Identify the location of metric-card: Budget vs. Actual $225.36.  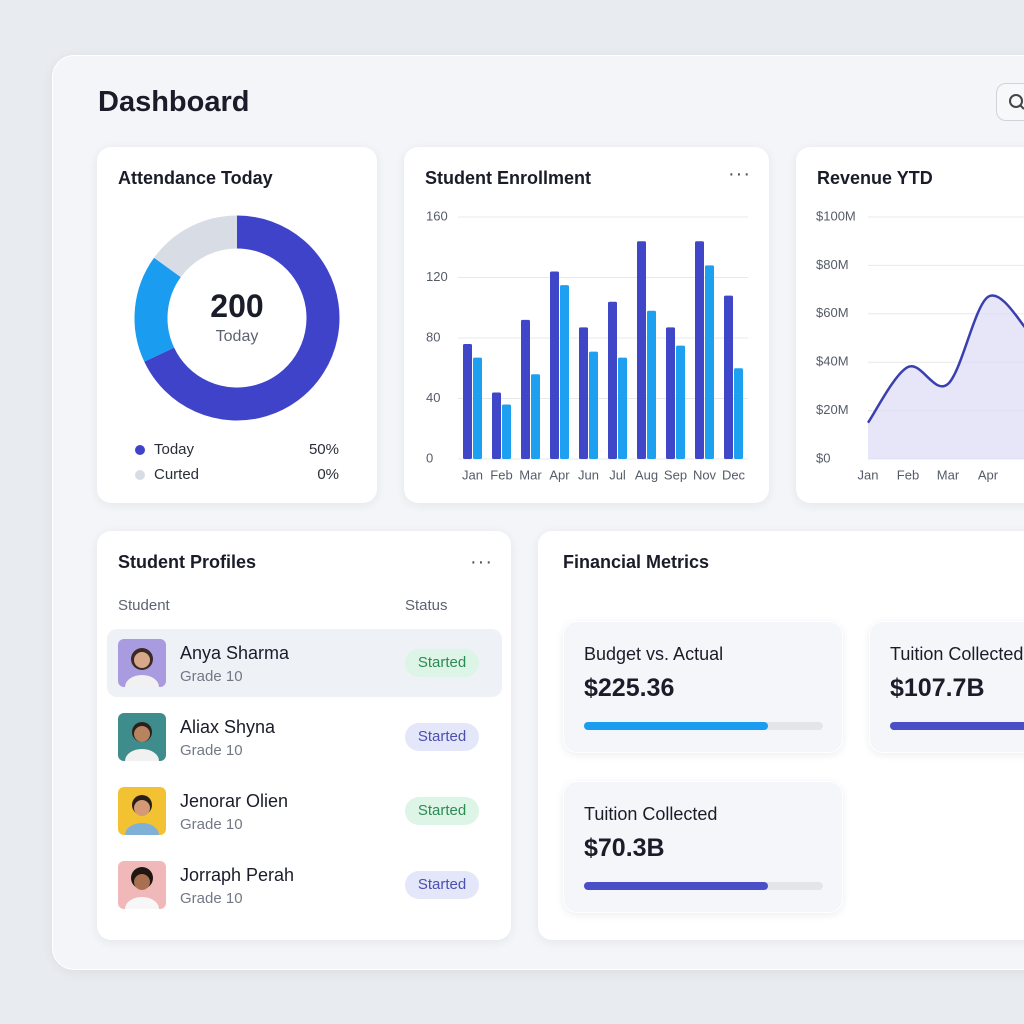
(703, 687).